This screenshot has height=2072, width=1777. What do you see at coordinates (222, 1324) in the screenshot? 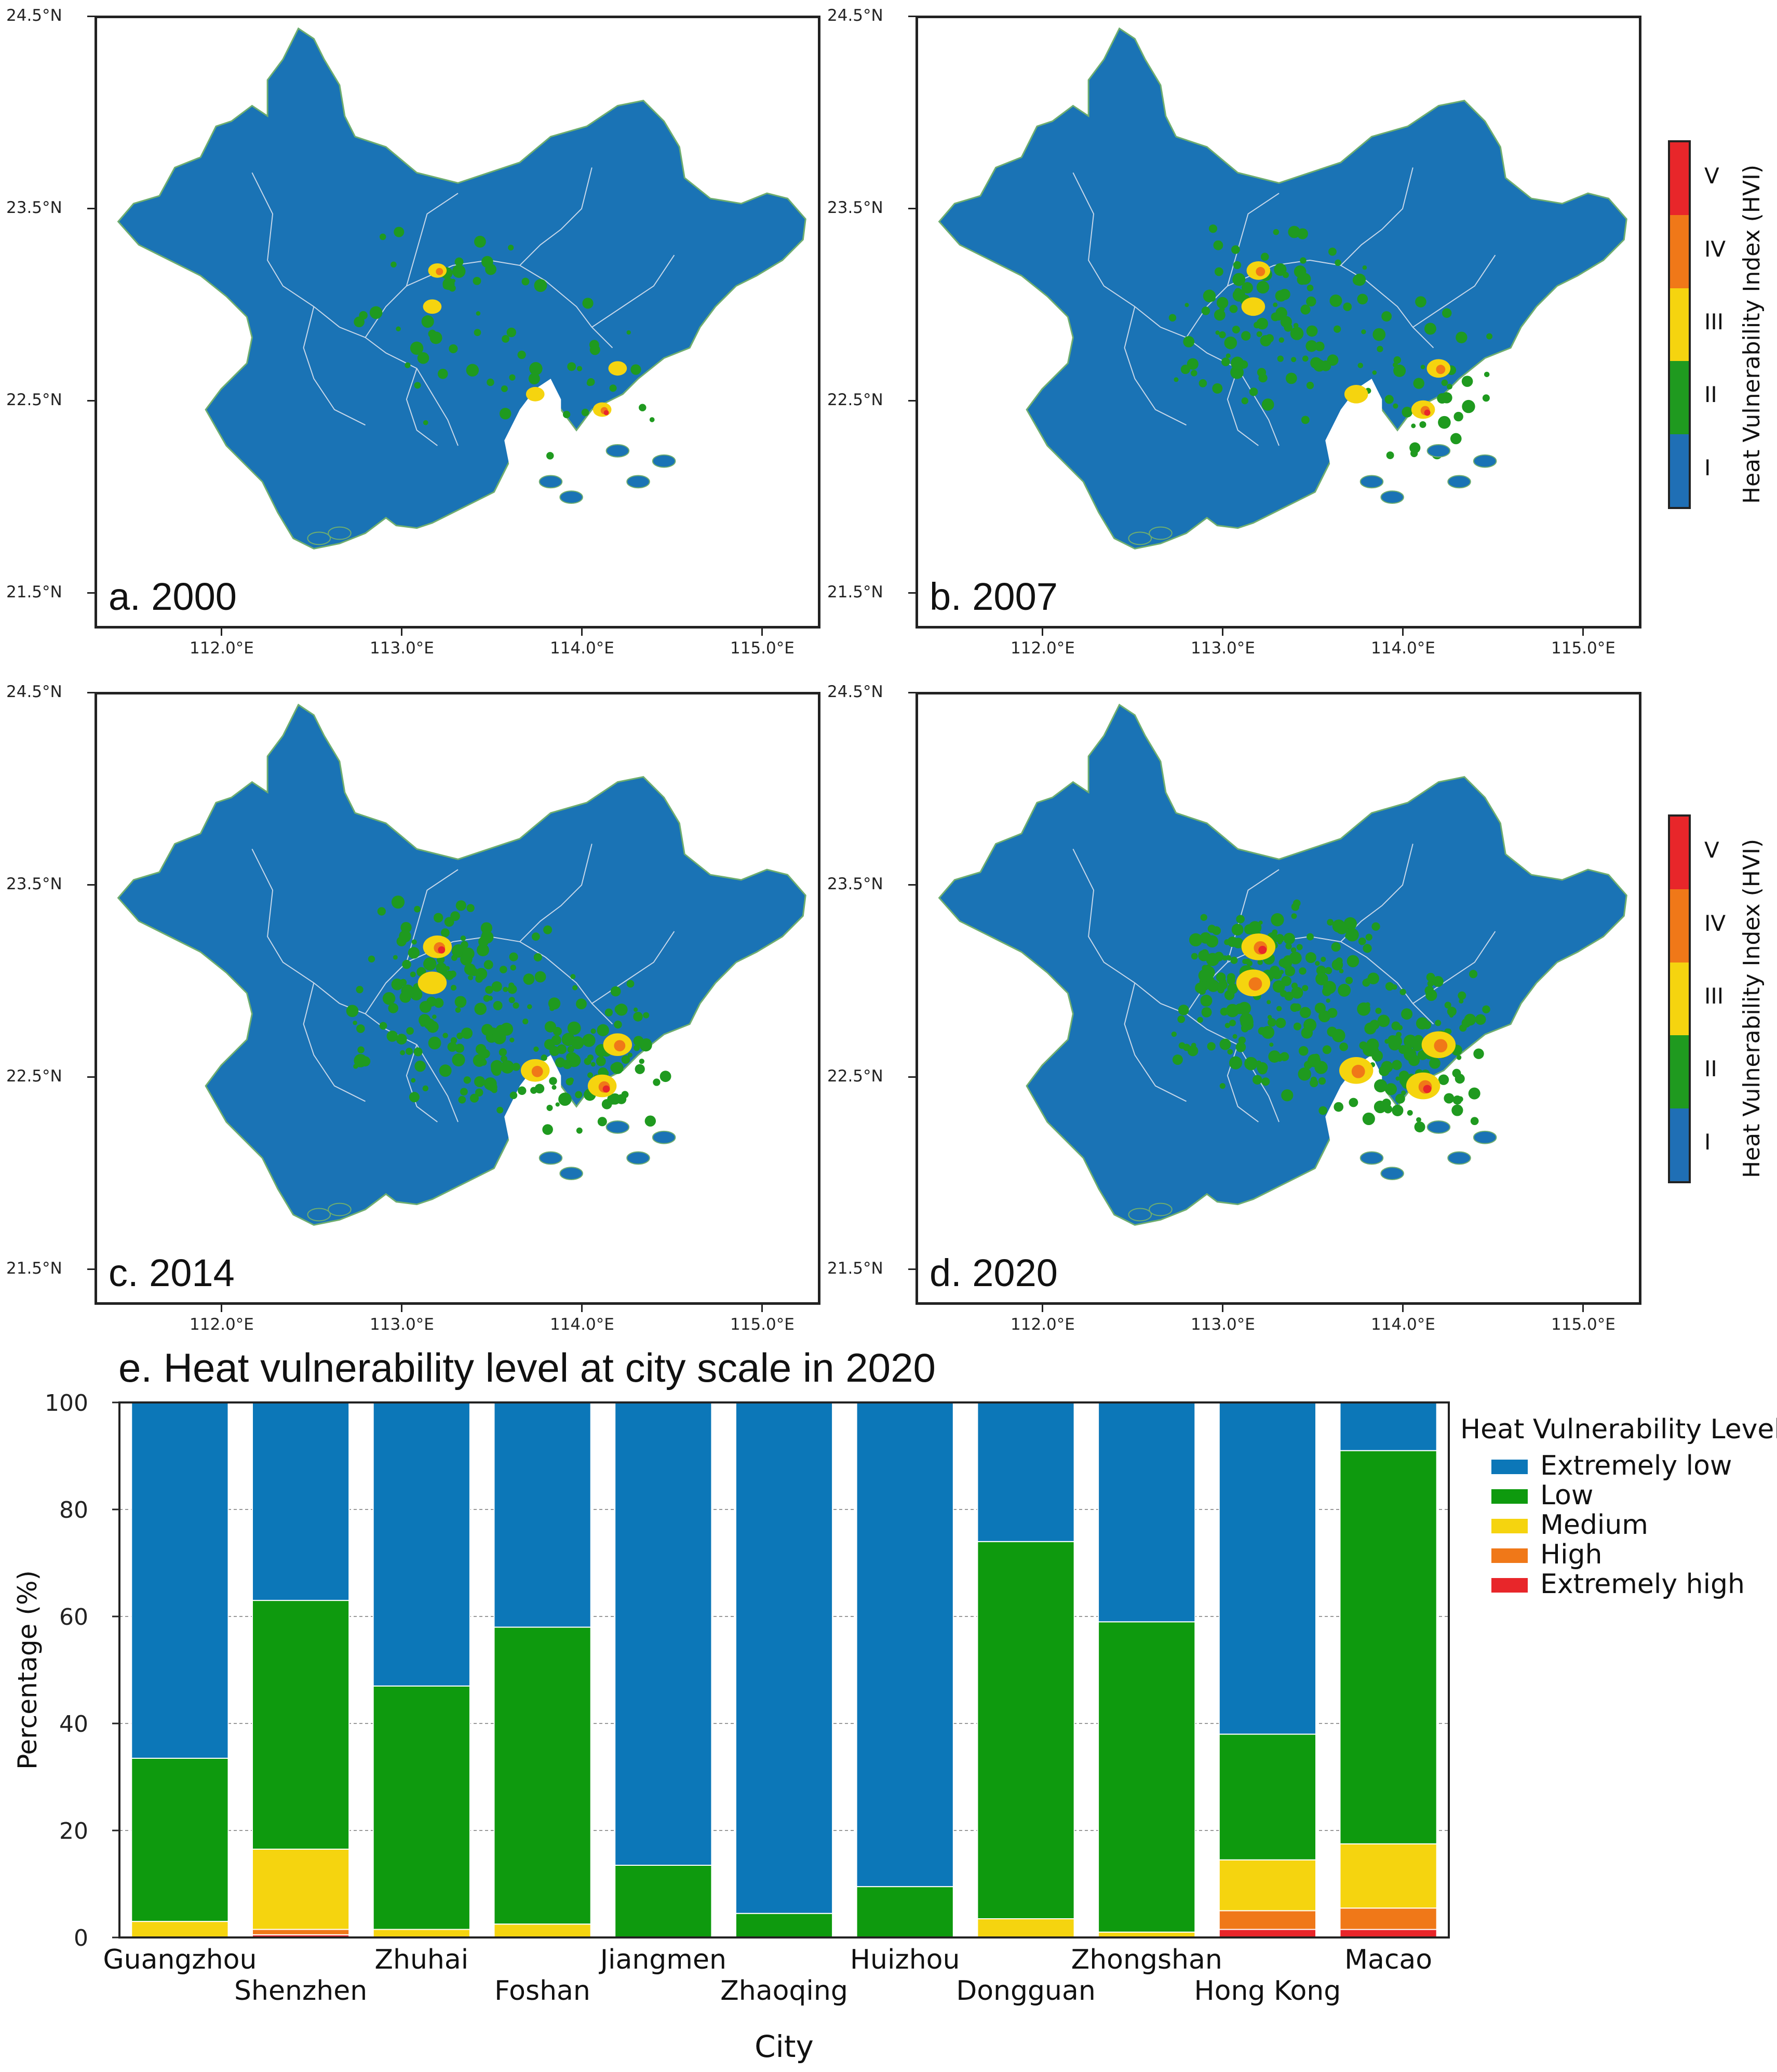
I see `longitude-tick-label: 112.0°E` at bounding box center [222, 1324].